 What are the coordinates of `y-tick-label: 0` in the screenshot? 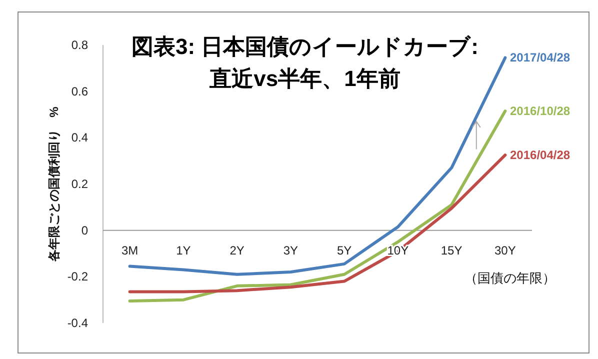 It's located at (84, 230).